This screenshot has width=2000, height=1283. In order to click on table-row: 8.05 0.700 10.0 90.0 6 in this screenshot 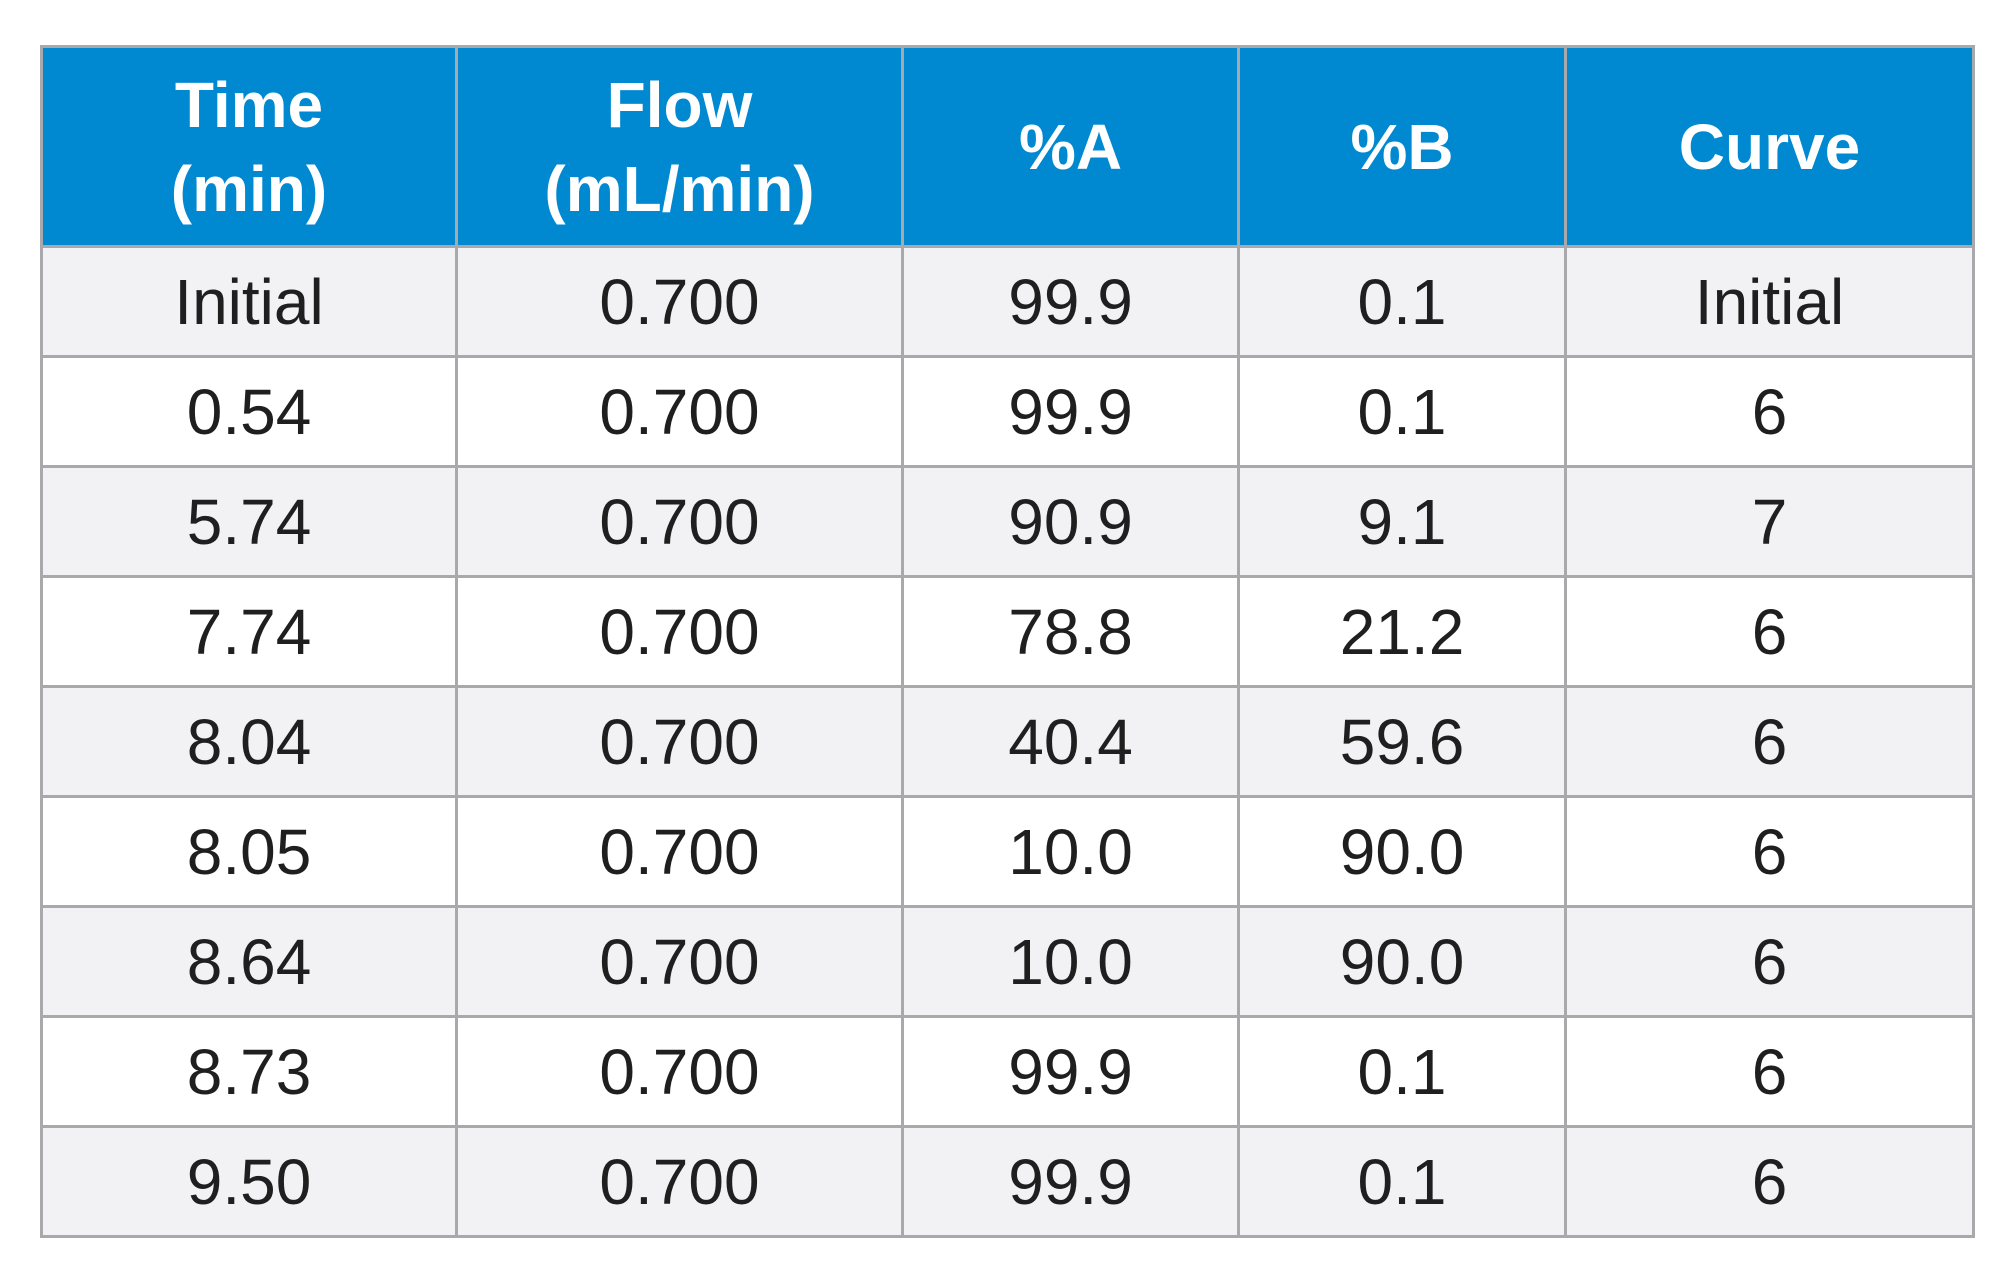, I will do `click(1007, 851)`.